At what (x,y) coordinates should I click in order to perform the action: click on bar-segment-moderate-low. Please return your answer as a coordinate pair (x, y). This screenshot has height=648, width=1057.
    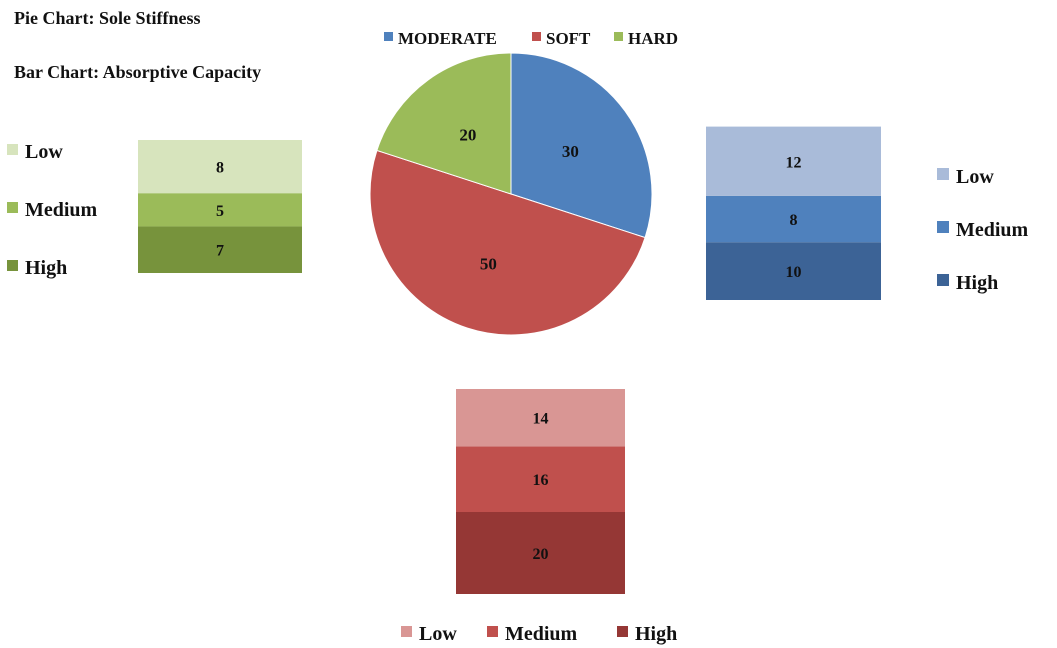
    Looking at the image, I should click on (793, 161).